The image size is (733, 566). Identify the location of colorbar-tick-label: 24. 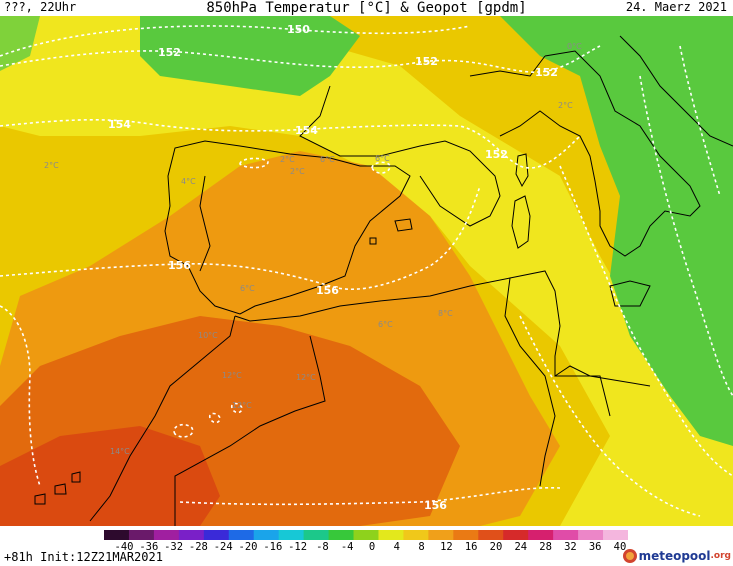
(521, 547).